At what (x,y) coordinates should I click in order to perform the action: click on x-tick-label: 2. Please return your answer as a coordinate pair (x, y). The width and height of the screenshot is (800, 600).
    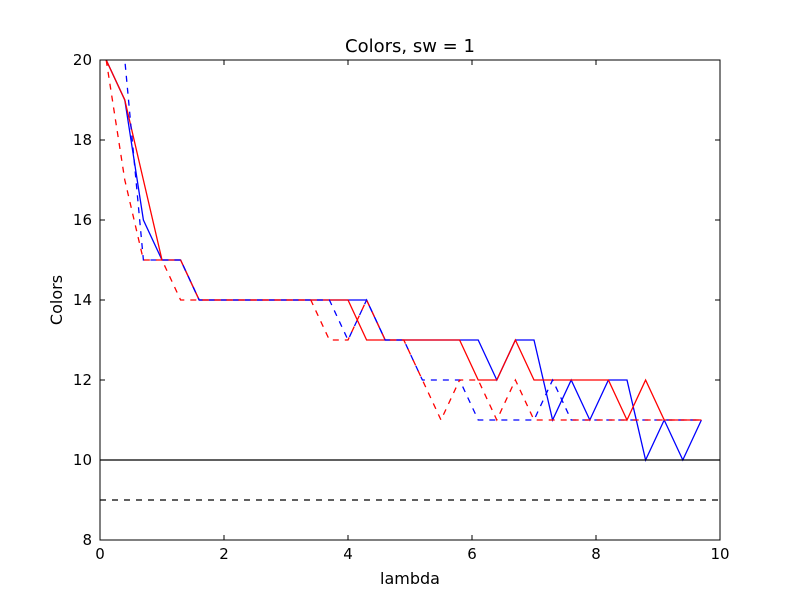
    Looking at the image, I should click on (224, 554).